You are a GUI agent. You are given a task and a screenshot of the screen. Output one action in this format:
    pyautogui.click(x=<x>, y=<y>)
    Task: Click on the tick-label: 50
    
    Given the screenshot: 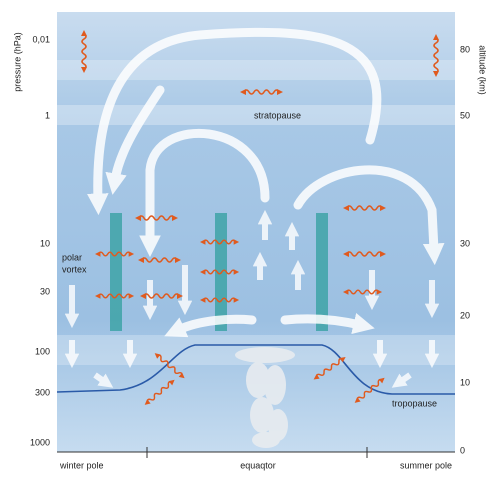 What is the action you would take?
    pyautogui.click(x=465, y=115)
    